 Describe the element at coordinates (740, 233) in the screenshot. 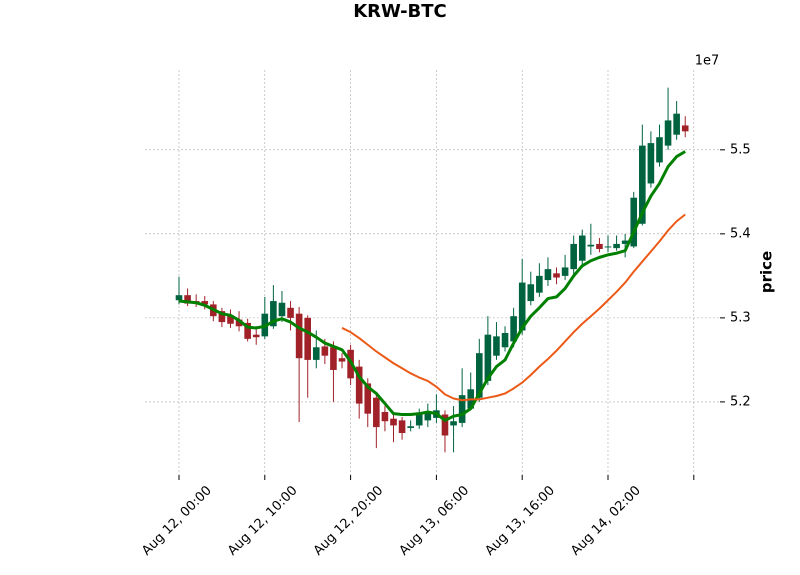

I see `y-tick-label: 5.4` at that location.